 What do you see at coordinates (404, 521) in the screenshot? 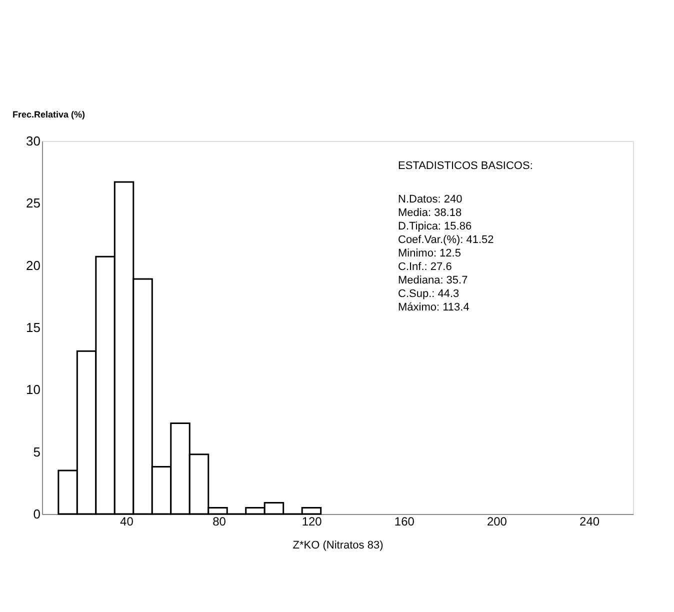
I see `x-tick-label: 160` at bounding box center [404, 521].